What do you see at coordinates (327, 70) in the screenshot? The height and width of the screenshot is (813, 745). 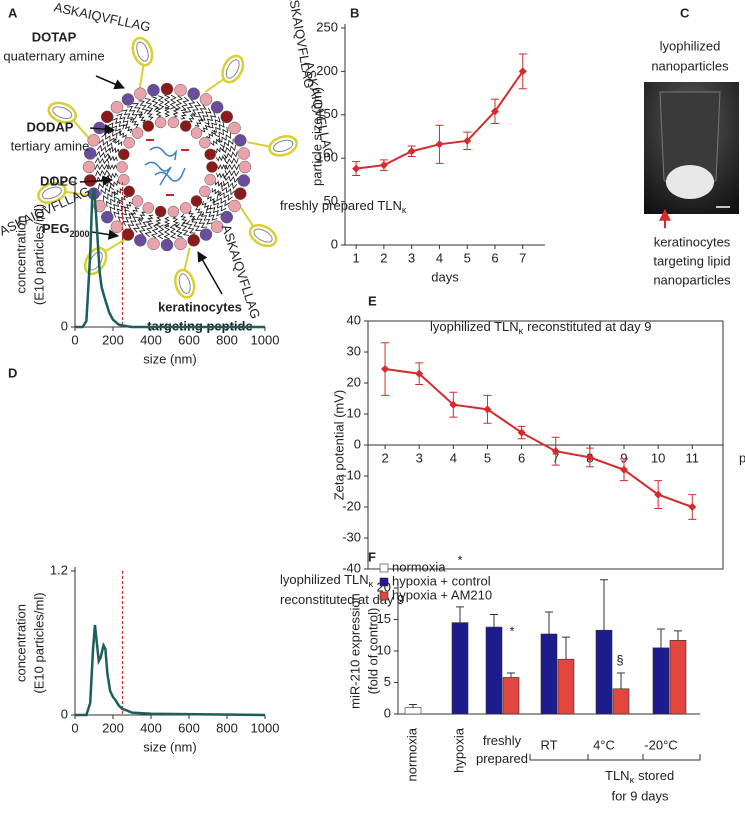 I see `y-tick-label: 200` at bounding box center [327, 70].